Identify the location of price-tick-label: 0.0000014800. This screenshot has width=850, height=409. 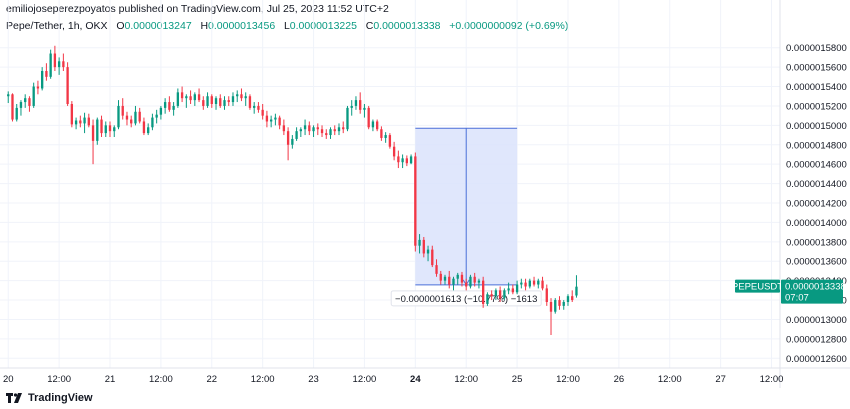
(816, 145).